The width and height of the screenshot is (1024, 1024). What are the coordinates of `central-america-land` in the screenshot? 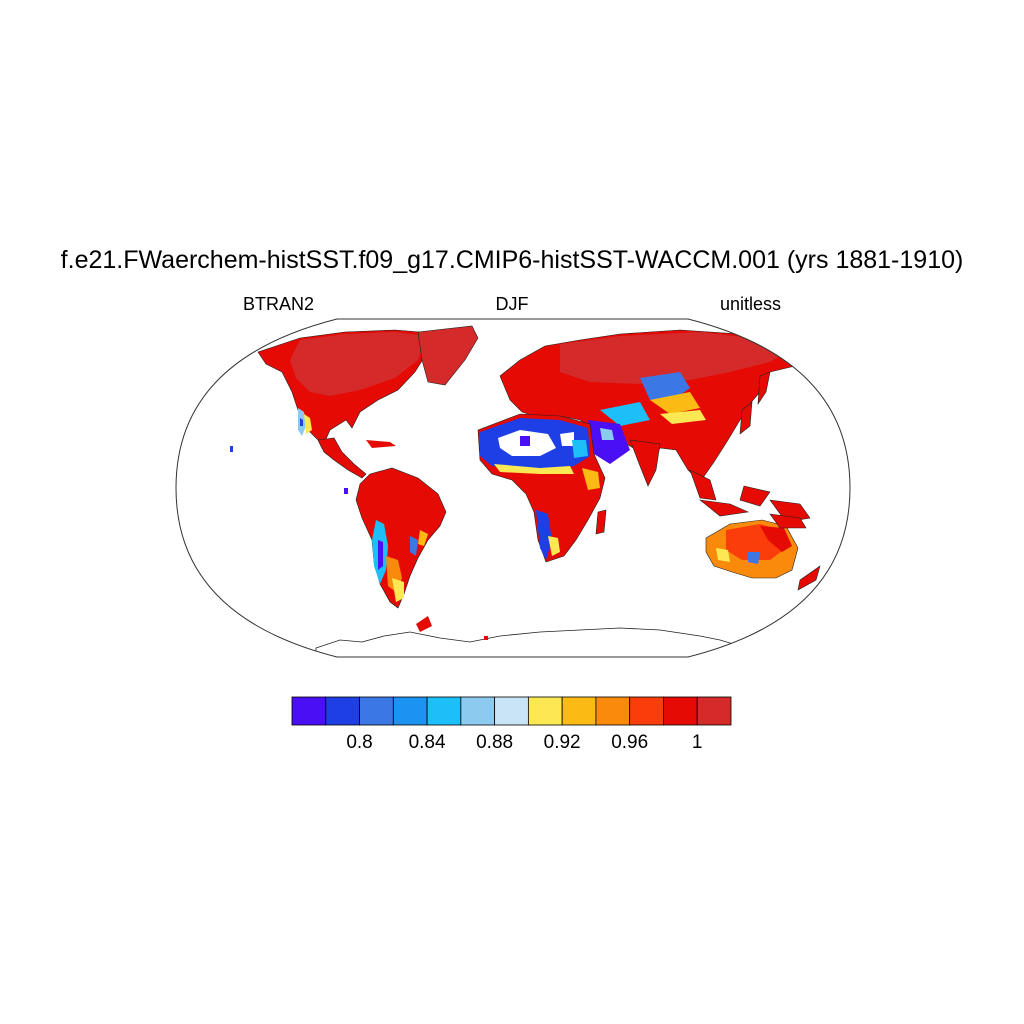 It's located at (342, 458).